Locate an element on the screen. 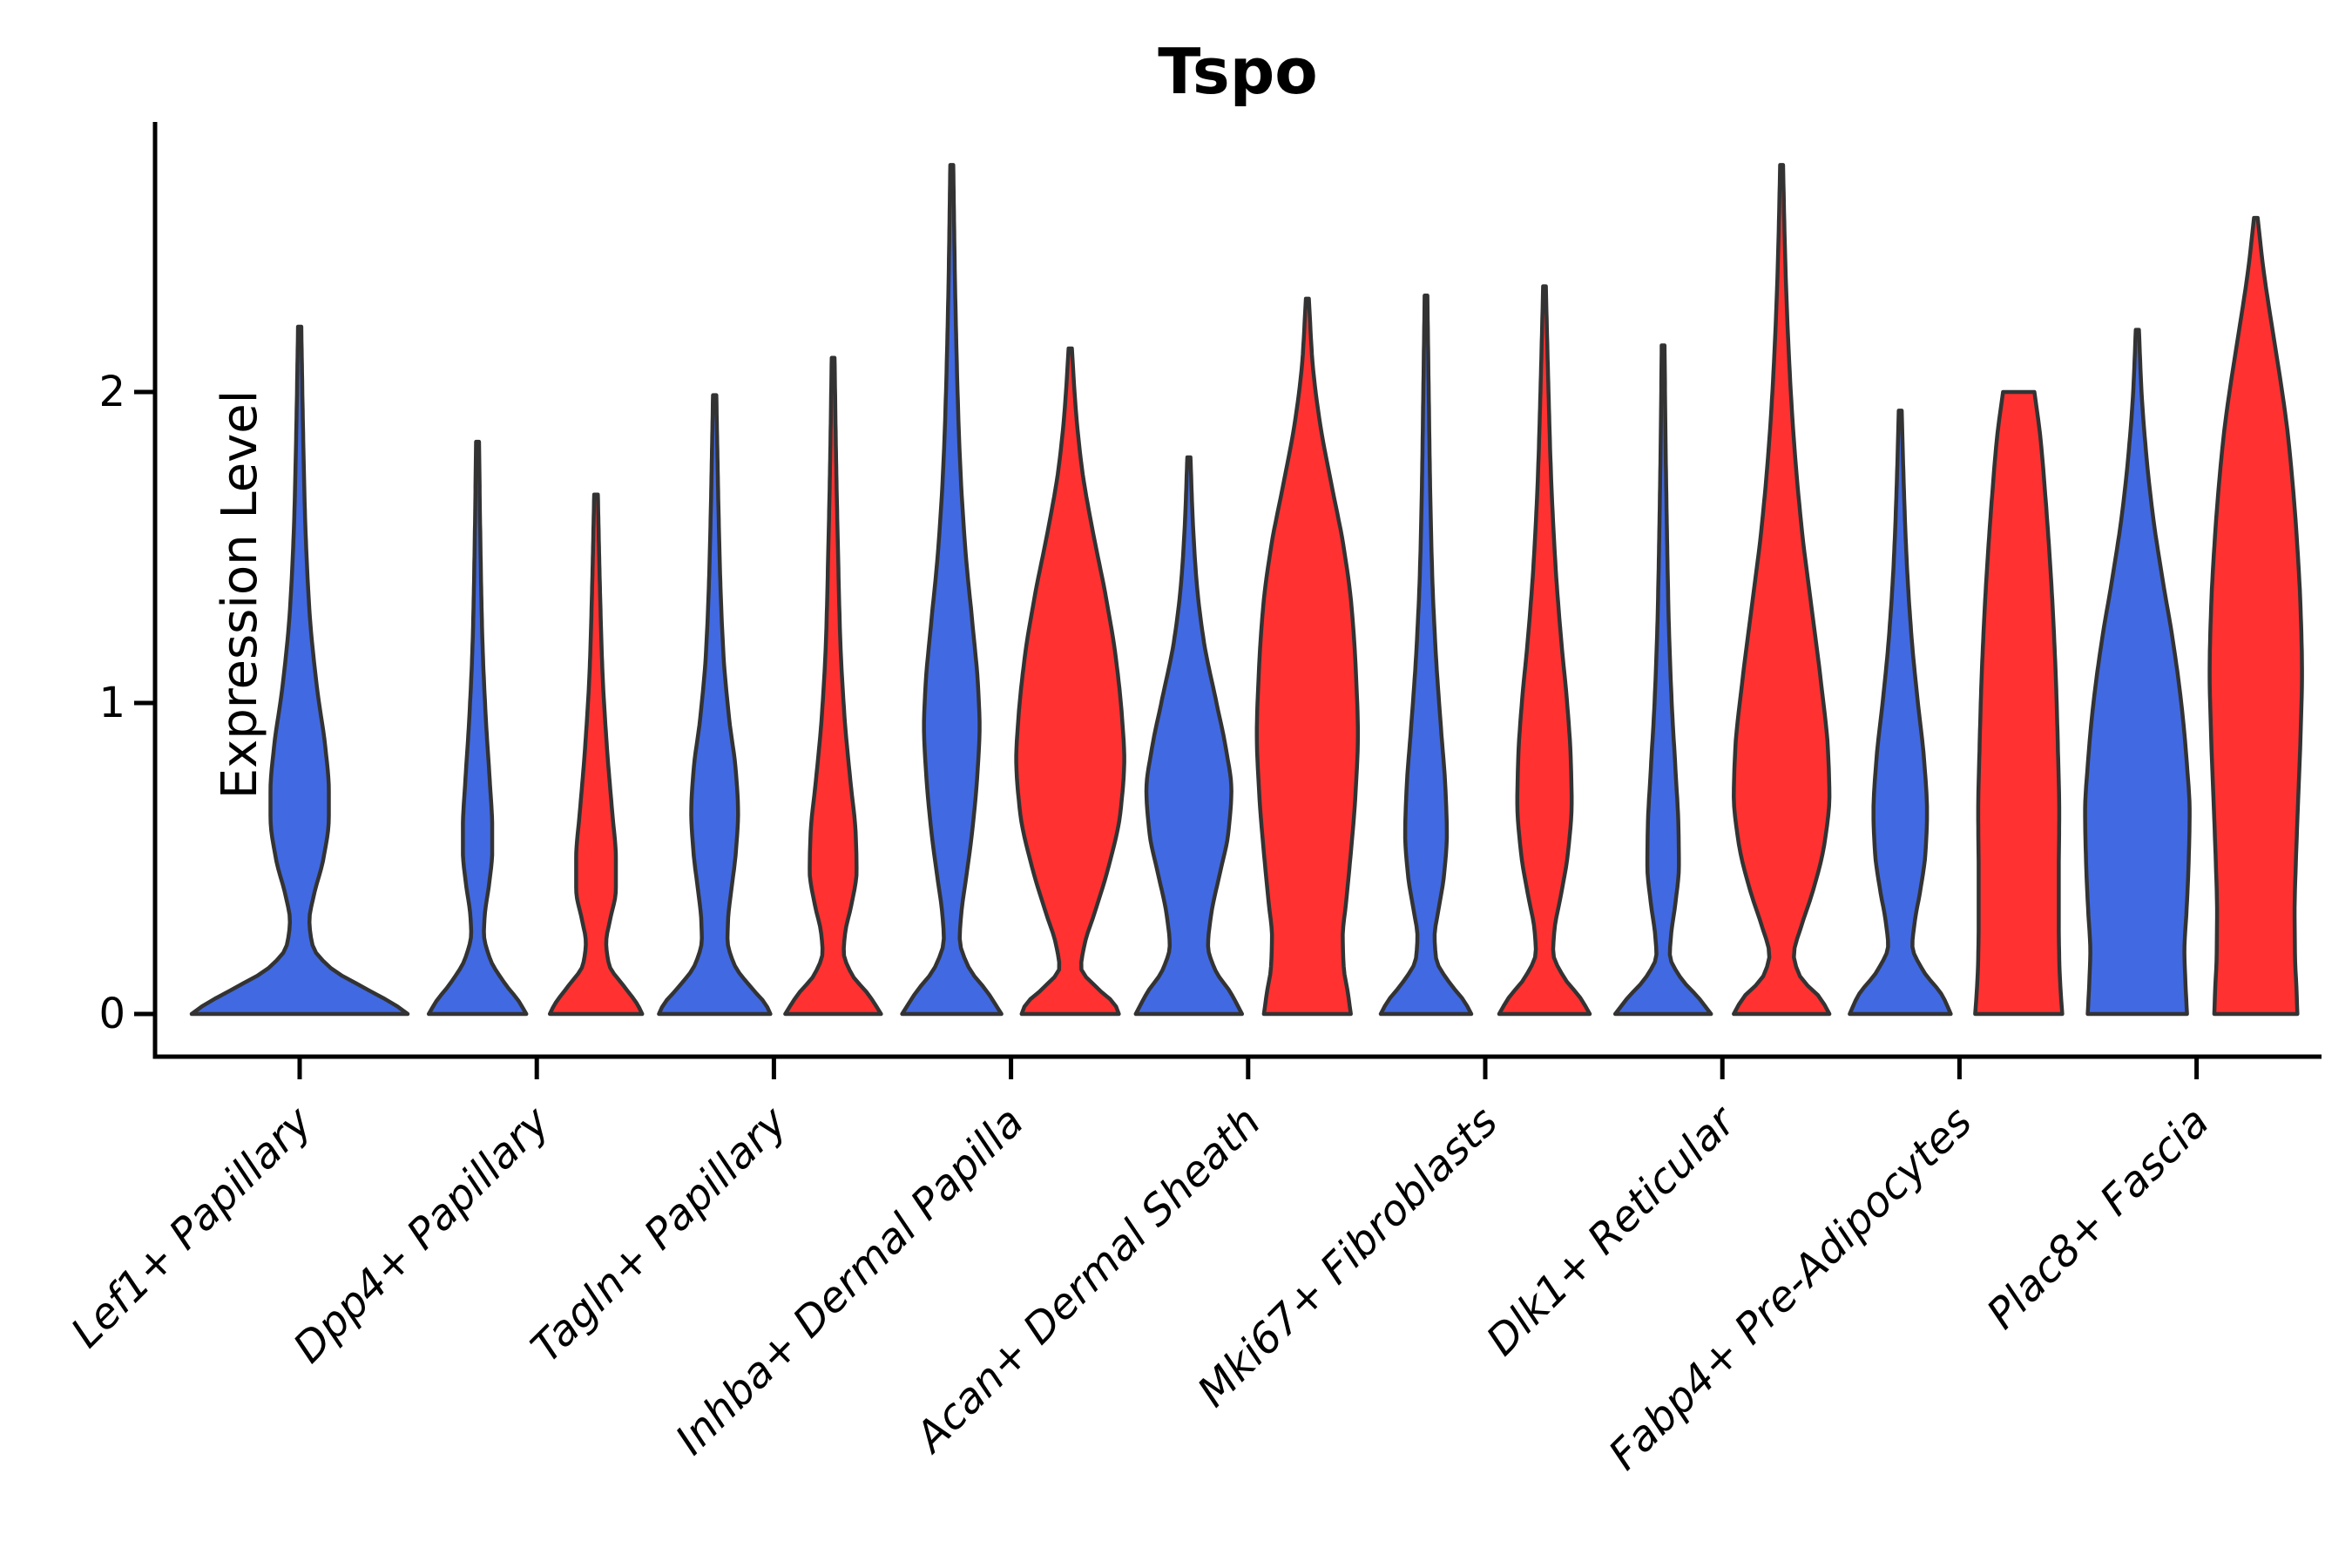 Image resolution: width=2352 pixels, height=1568 pixels. violin-tagln-papillary-blue is located at coordinates (715, 705).